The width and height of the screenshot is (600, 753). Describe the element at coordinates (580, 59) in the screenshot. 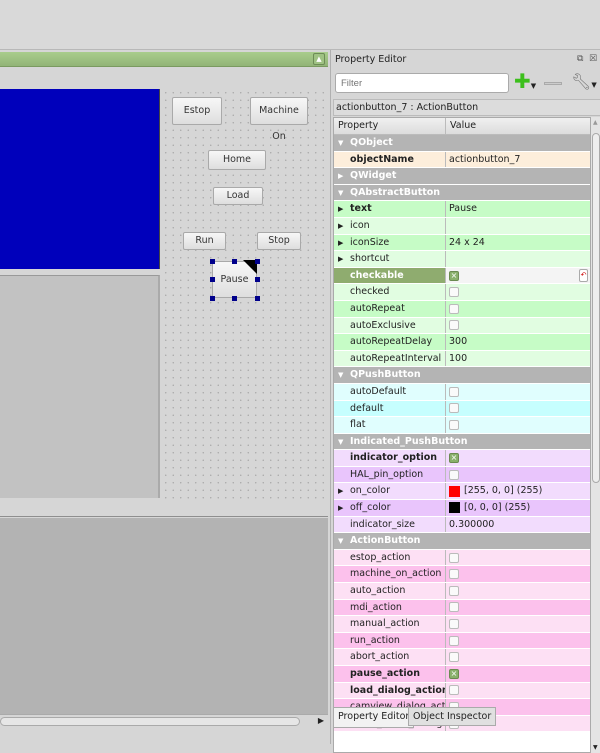

I see `float-panel-icon: ⧉` at that location.